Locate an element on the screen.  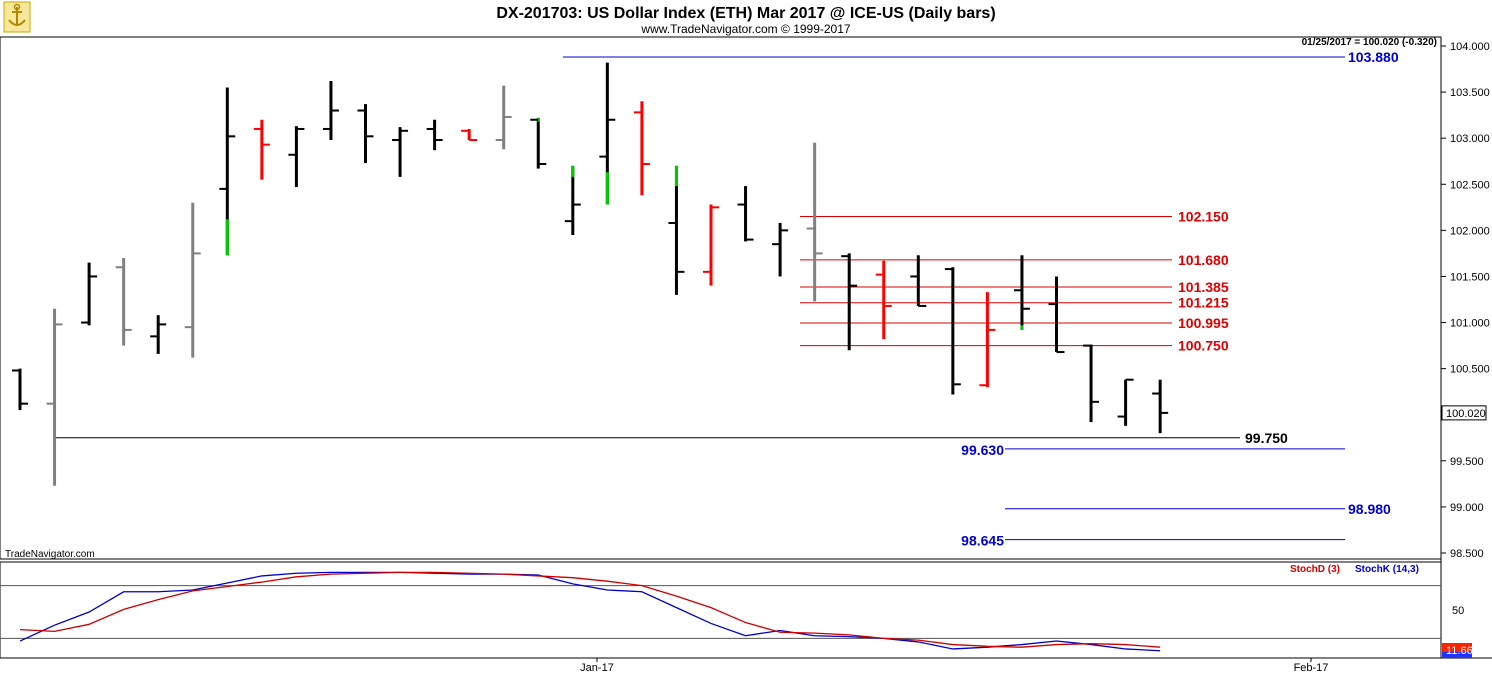
stoch-k-line is located at coordinates (590, 611).